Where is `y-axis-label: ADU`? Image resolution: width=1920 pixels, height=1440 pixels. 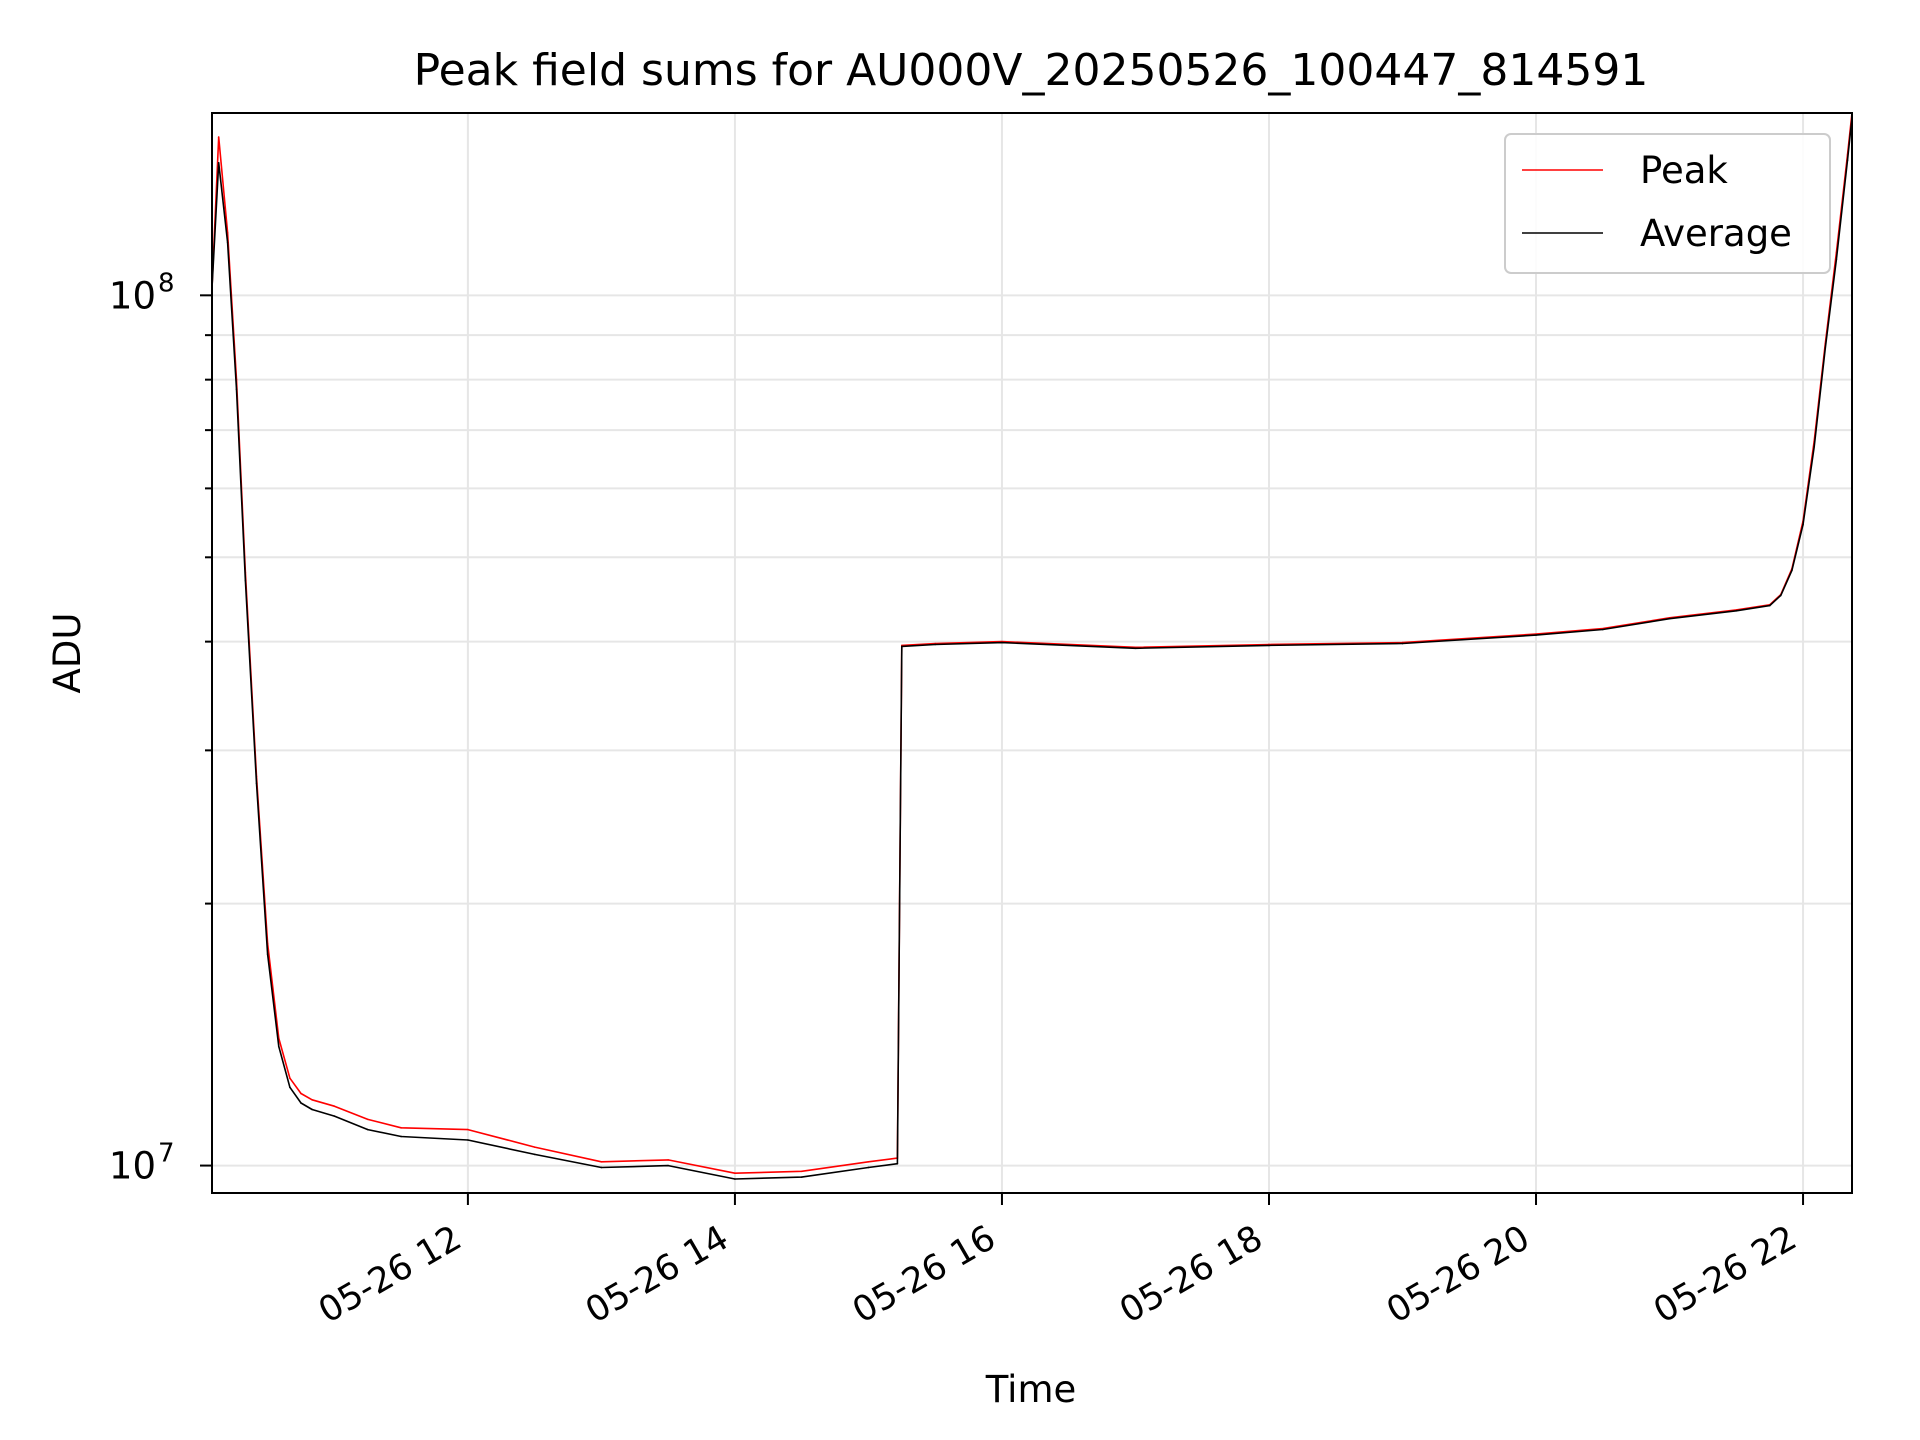
y-axis-label: ADU is located at coordinates (67, 653).